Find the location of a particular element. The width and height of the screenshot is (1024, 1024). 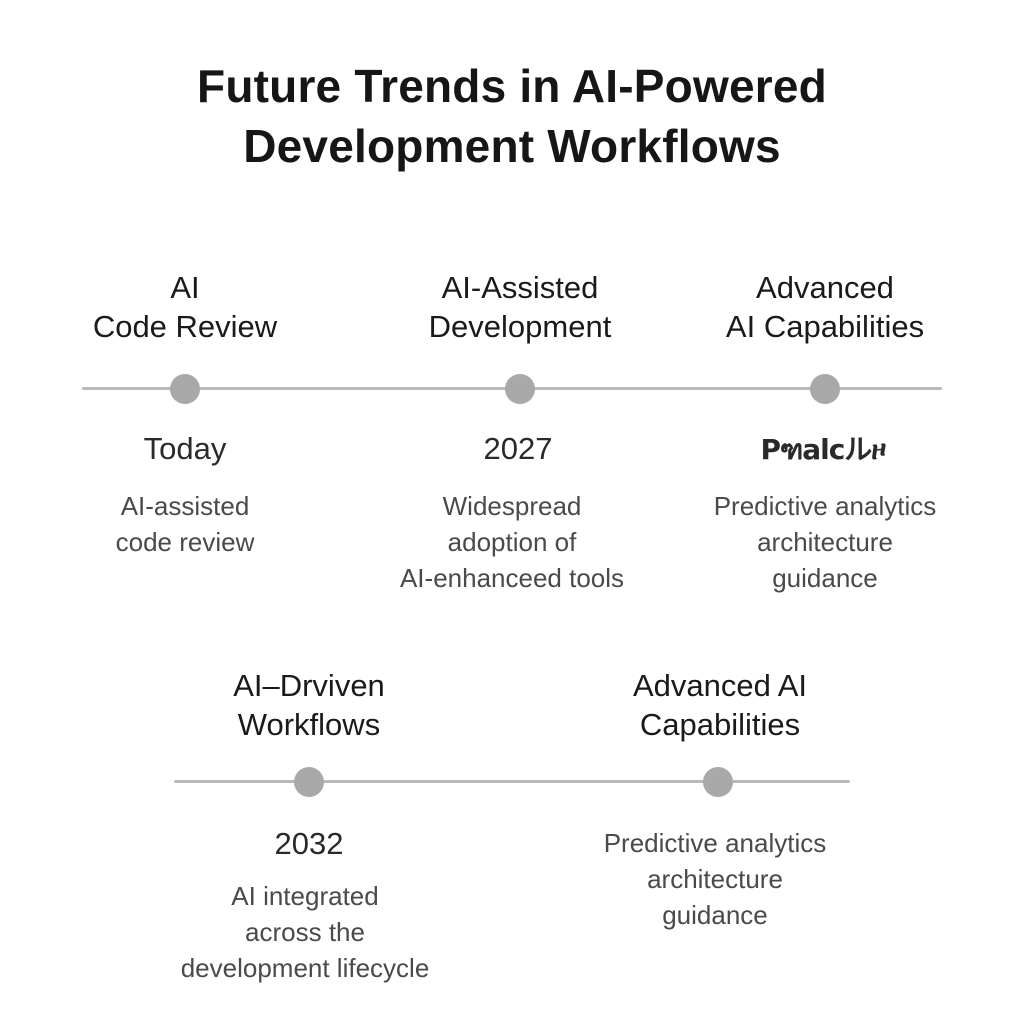

milestone-description-line: adoption of is located at coordinates (512, 542).